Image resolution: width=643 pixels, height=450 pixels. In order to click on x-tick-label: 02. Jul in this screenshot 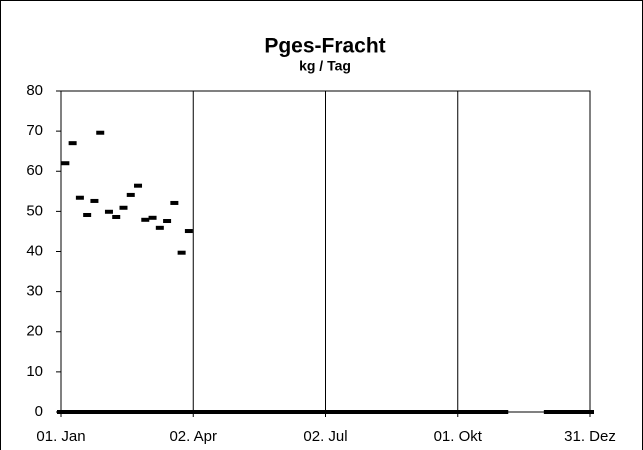, I will do `click(325, 436)`.